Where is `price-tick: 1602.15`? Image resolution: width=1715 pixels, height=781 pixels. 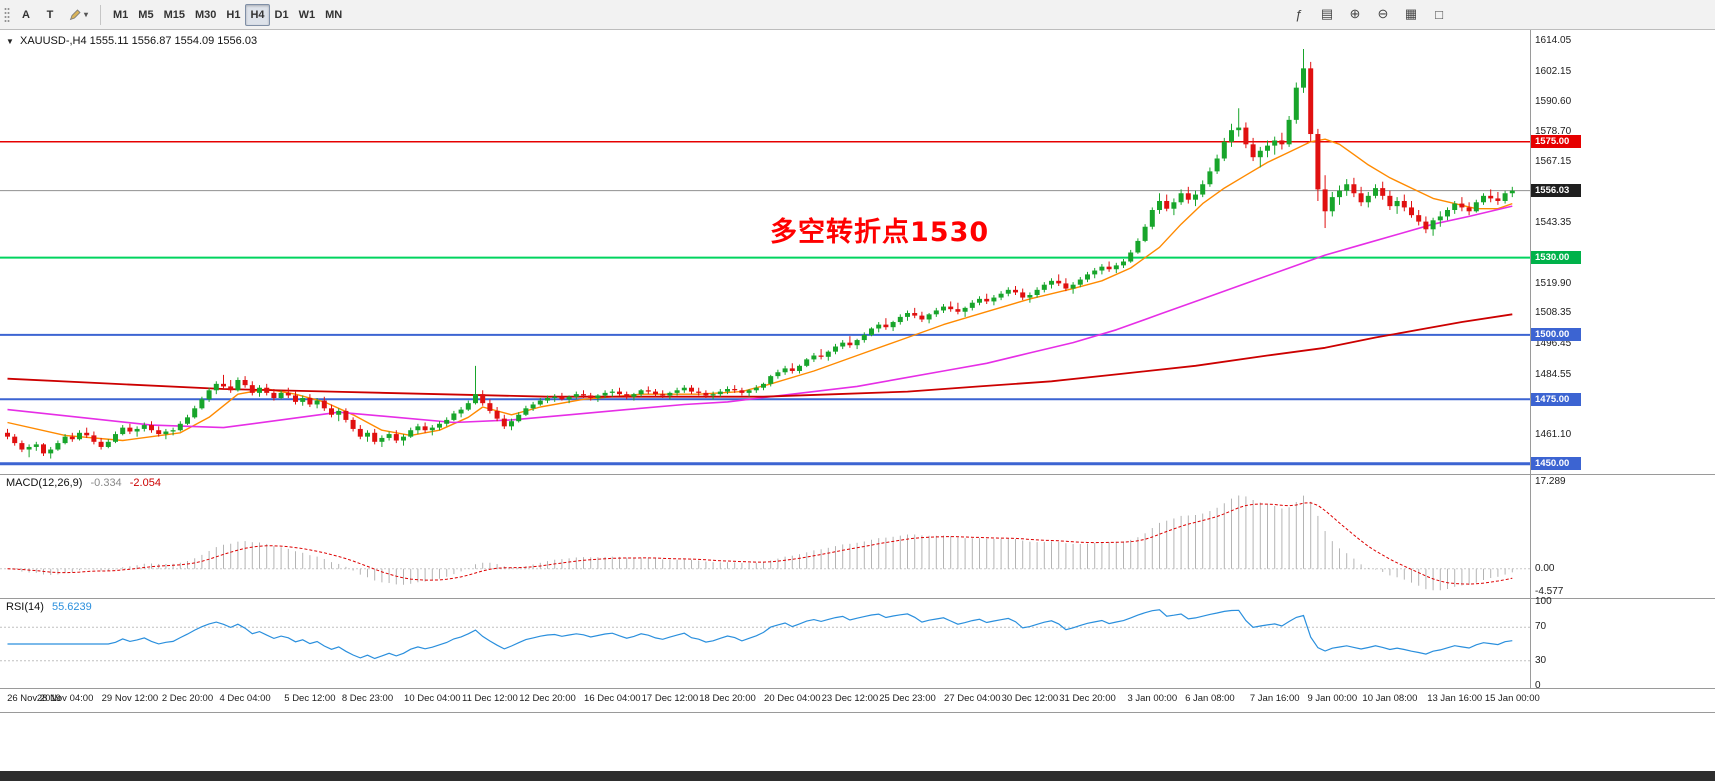
price-tick: 1602.15 is located at coordinates (1553, 71).